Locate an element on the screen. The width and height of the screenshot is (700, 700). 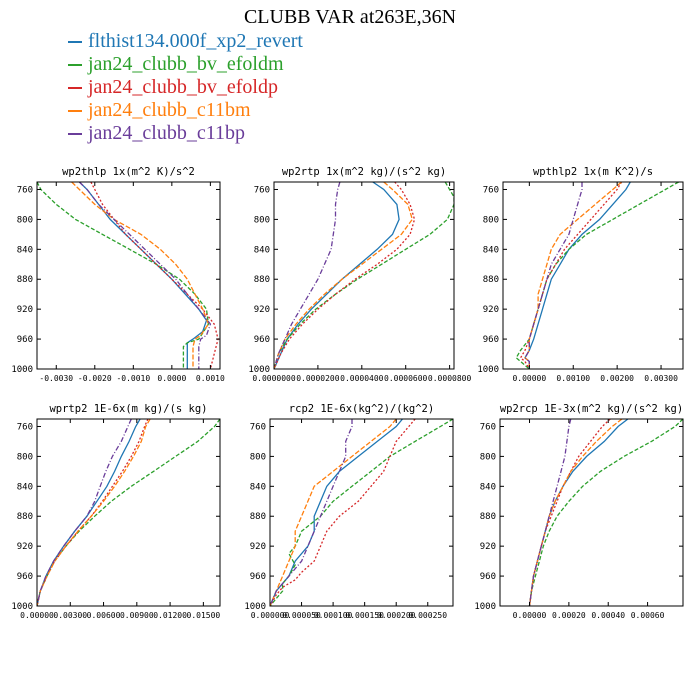
chart-title: rcp2 1E-6x(kg^2)/(kg^2) is located at coordinates (361, 409).